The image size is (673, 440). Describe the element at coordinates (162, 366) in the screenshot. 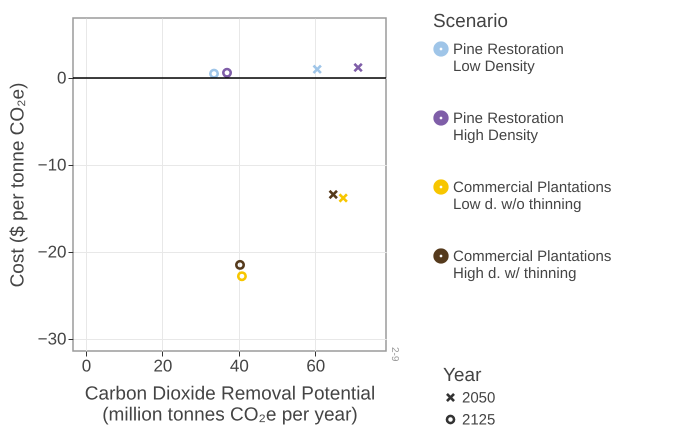

I see `x-tick-label: 20` at that location.